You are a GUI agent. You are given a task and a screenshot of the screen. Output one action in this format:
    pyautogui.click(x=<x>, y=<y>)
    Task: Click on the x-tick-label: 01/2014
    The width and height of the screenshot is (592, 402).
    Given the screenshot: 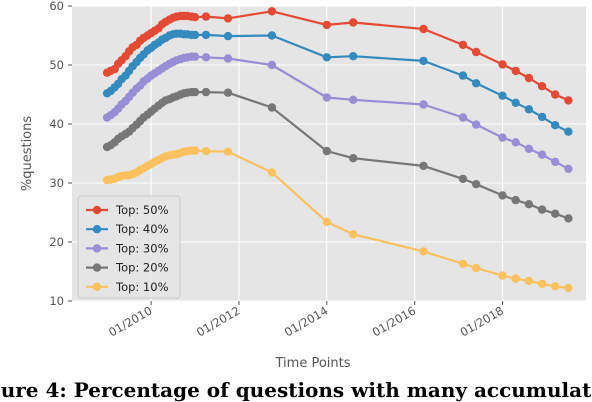 What is the action you would take?
    pyautogui.click(x=306, y=321)
    